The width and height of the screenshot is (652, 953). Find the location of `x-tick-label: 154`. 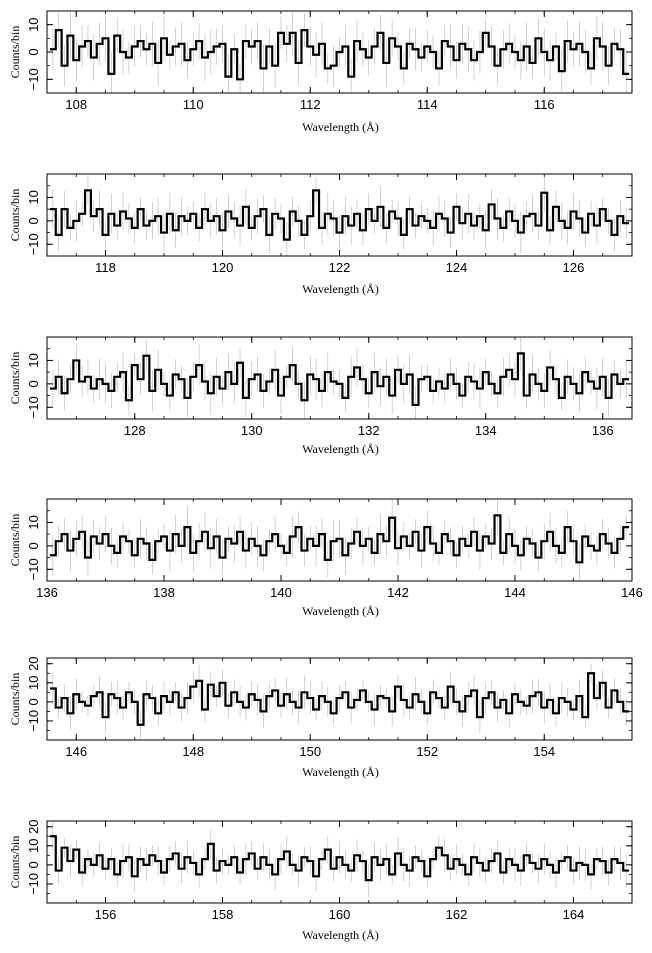

x-tick-label: 154 is located at coordinates (544, 751).